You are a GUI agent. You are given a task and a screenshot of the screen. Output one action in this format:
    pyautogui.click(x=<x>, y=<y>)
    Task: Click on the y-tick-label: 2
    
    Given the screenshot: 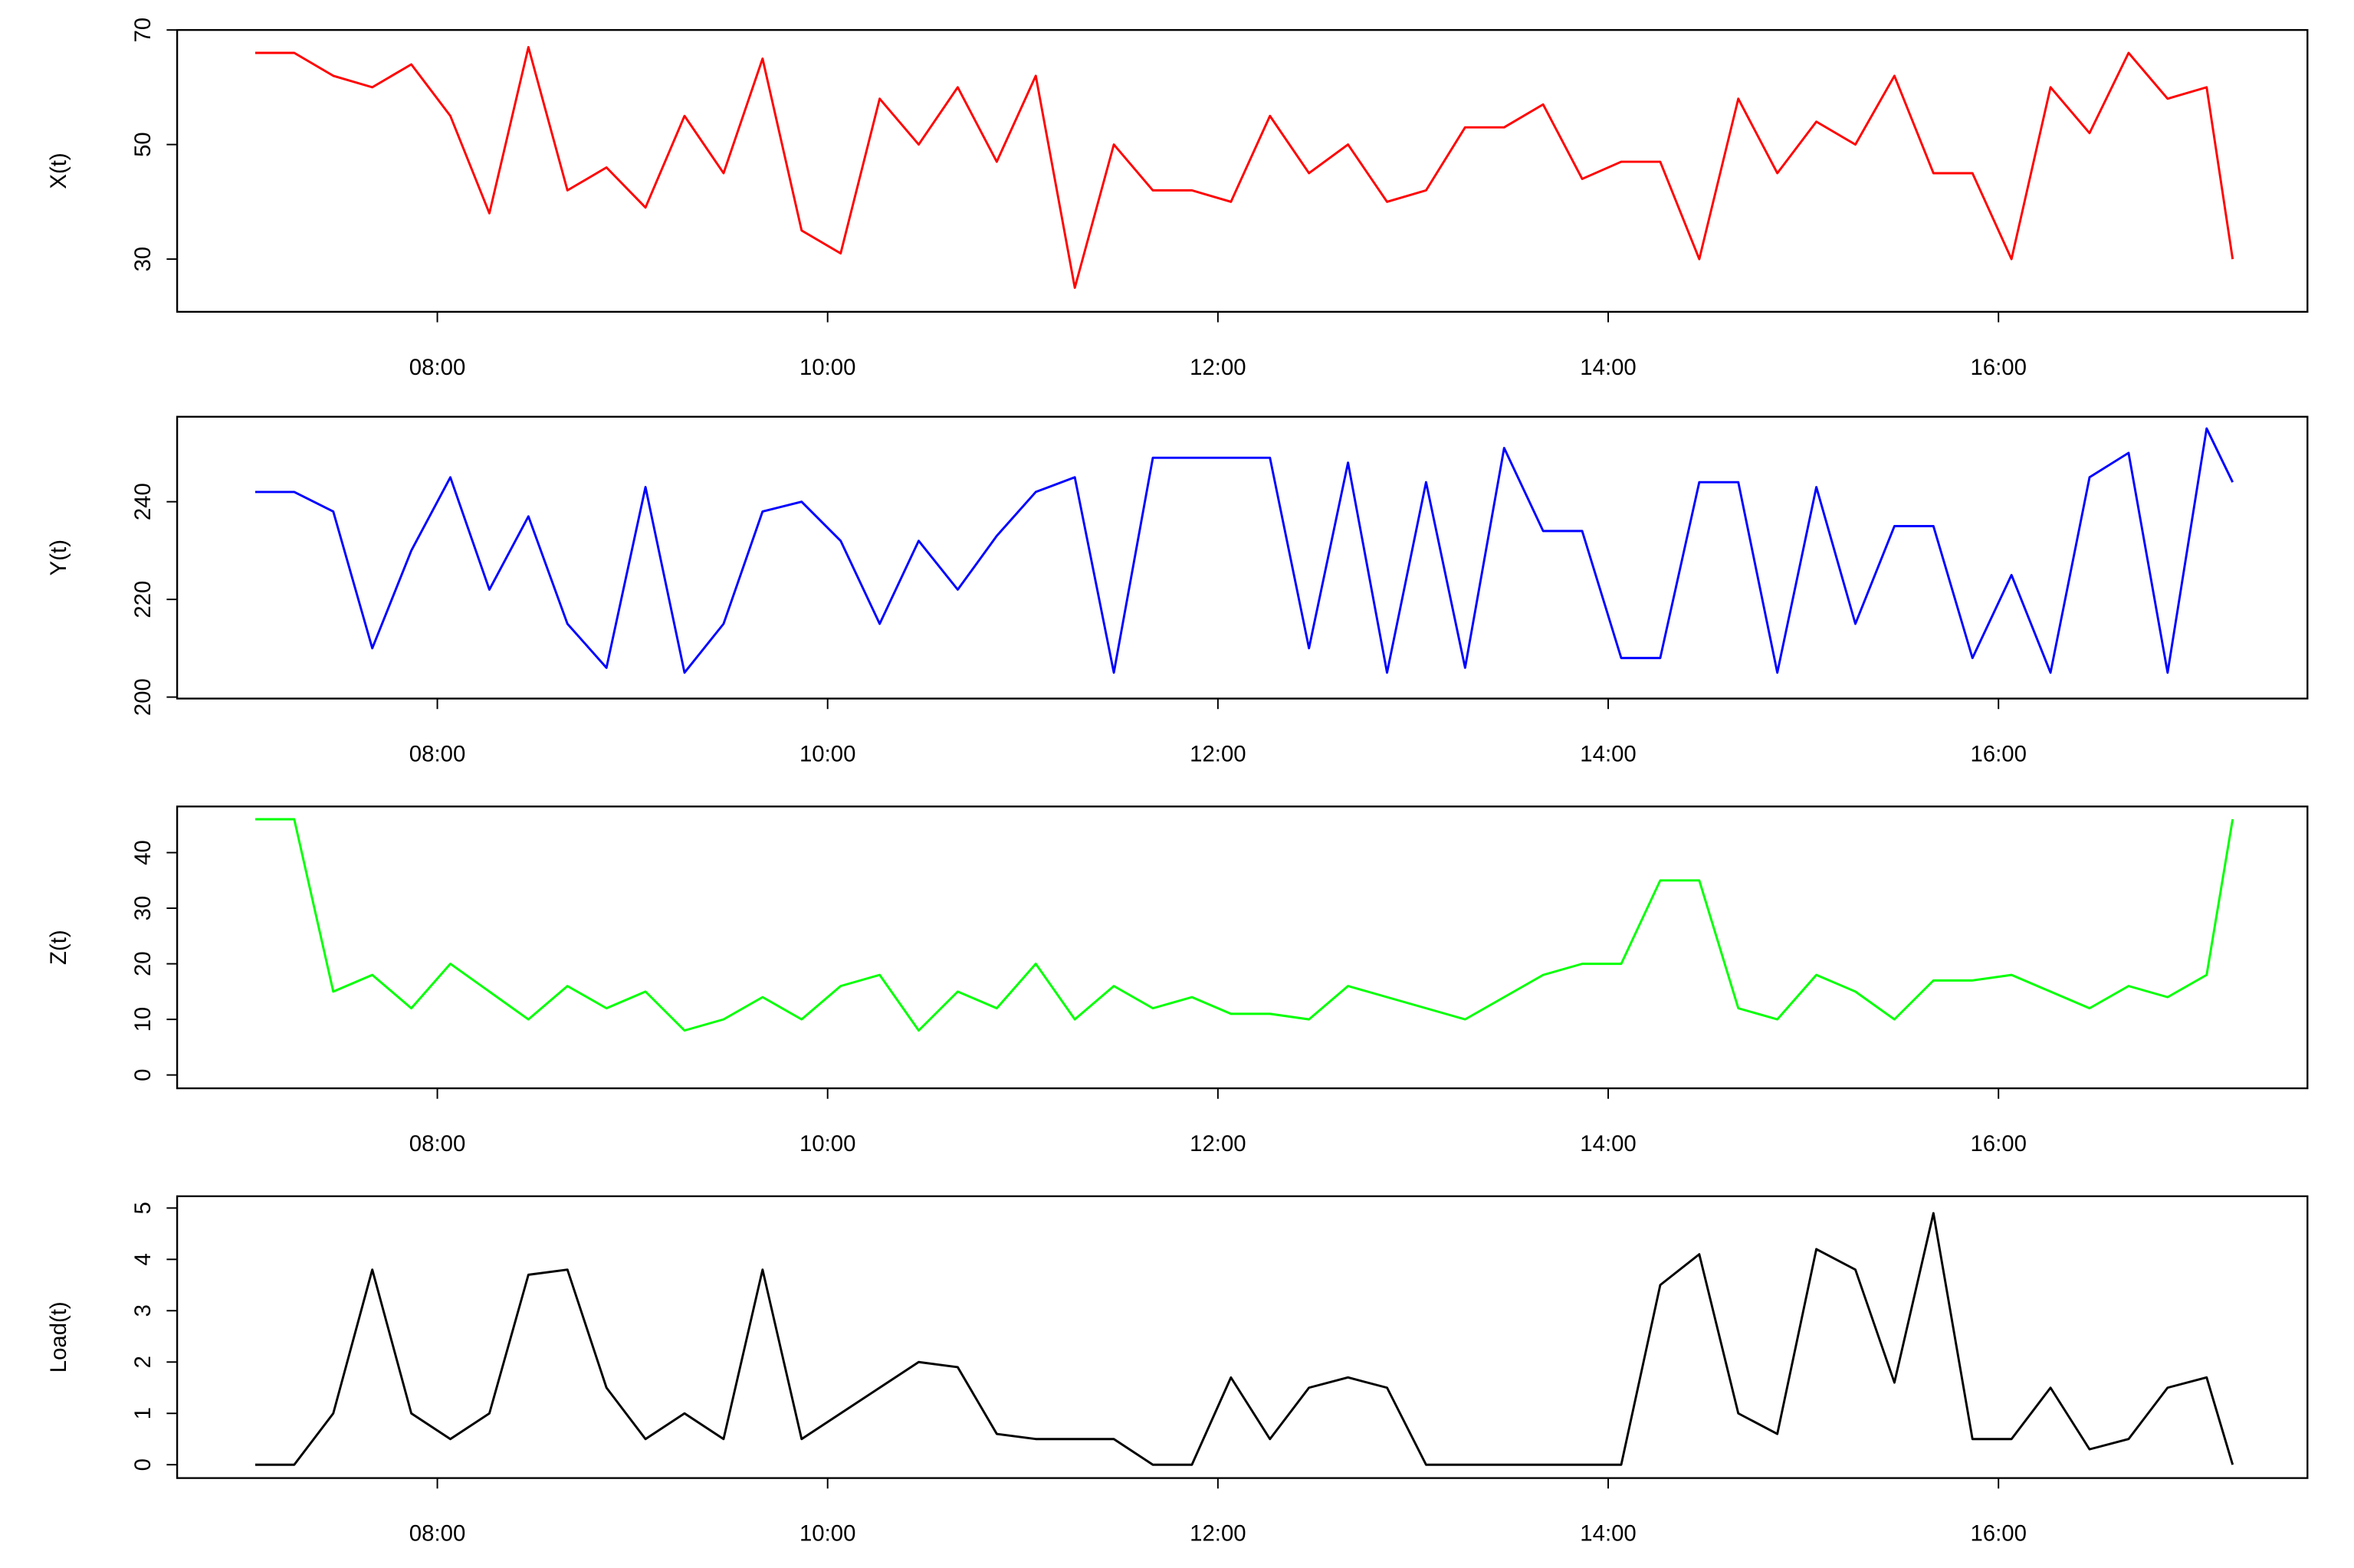 What is the action you would take?
    pyautogui.click(x=143, y=1362)
    